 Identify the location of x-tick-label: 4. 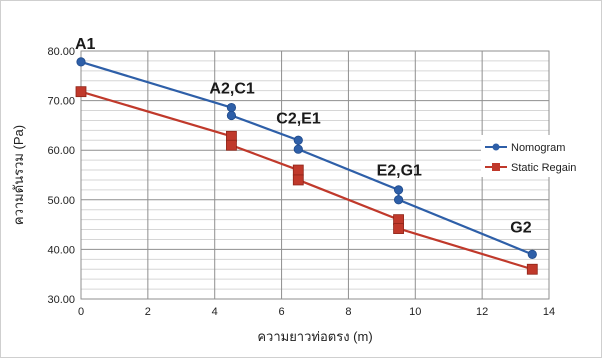
(215, 312).